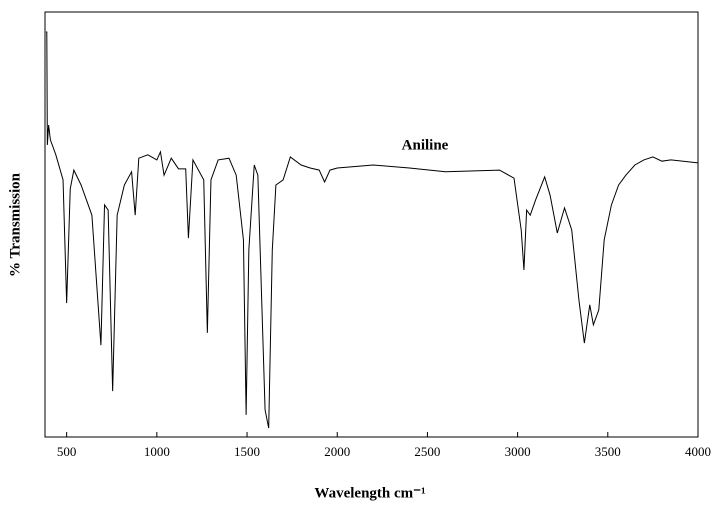 This screenshot has width=714, height=510. What do you see at coordinates (518, 451) in the screenshot?
I see `x-tick-label: 3000` at bounding box center [518, 451].